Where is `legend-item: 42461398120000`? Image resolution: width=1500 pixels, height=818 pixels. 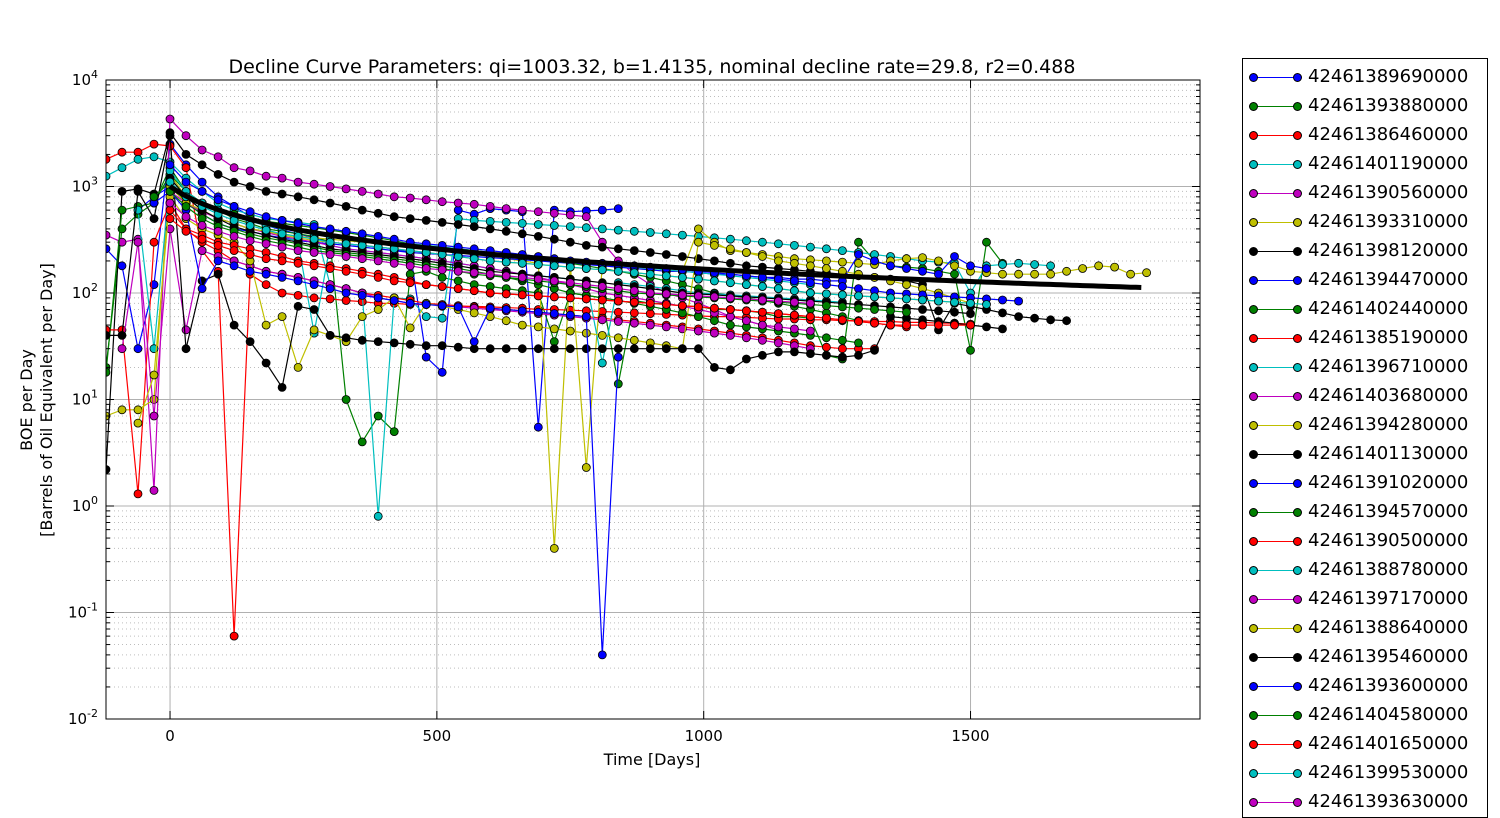 legend-item: 42461398120000 is located at coordinates (1365, 251).